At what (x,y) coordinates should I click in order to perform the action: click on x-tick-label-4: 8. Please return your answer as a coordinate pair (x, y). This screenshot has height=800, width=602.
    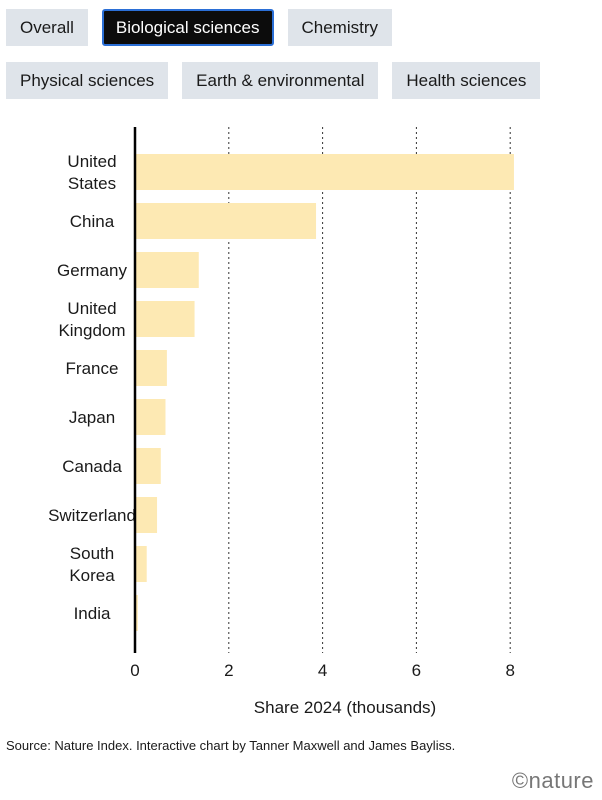
    Looking at the image, I should click on (509, 670).